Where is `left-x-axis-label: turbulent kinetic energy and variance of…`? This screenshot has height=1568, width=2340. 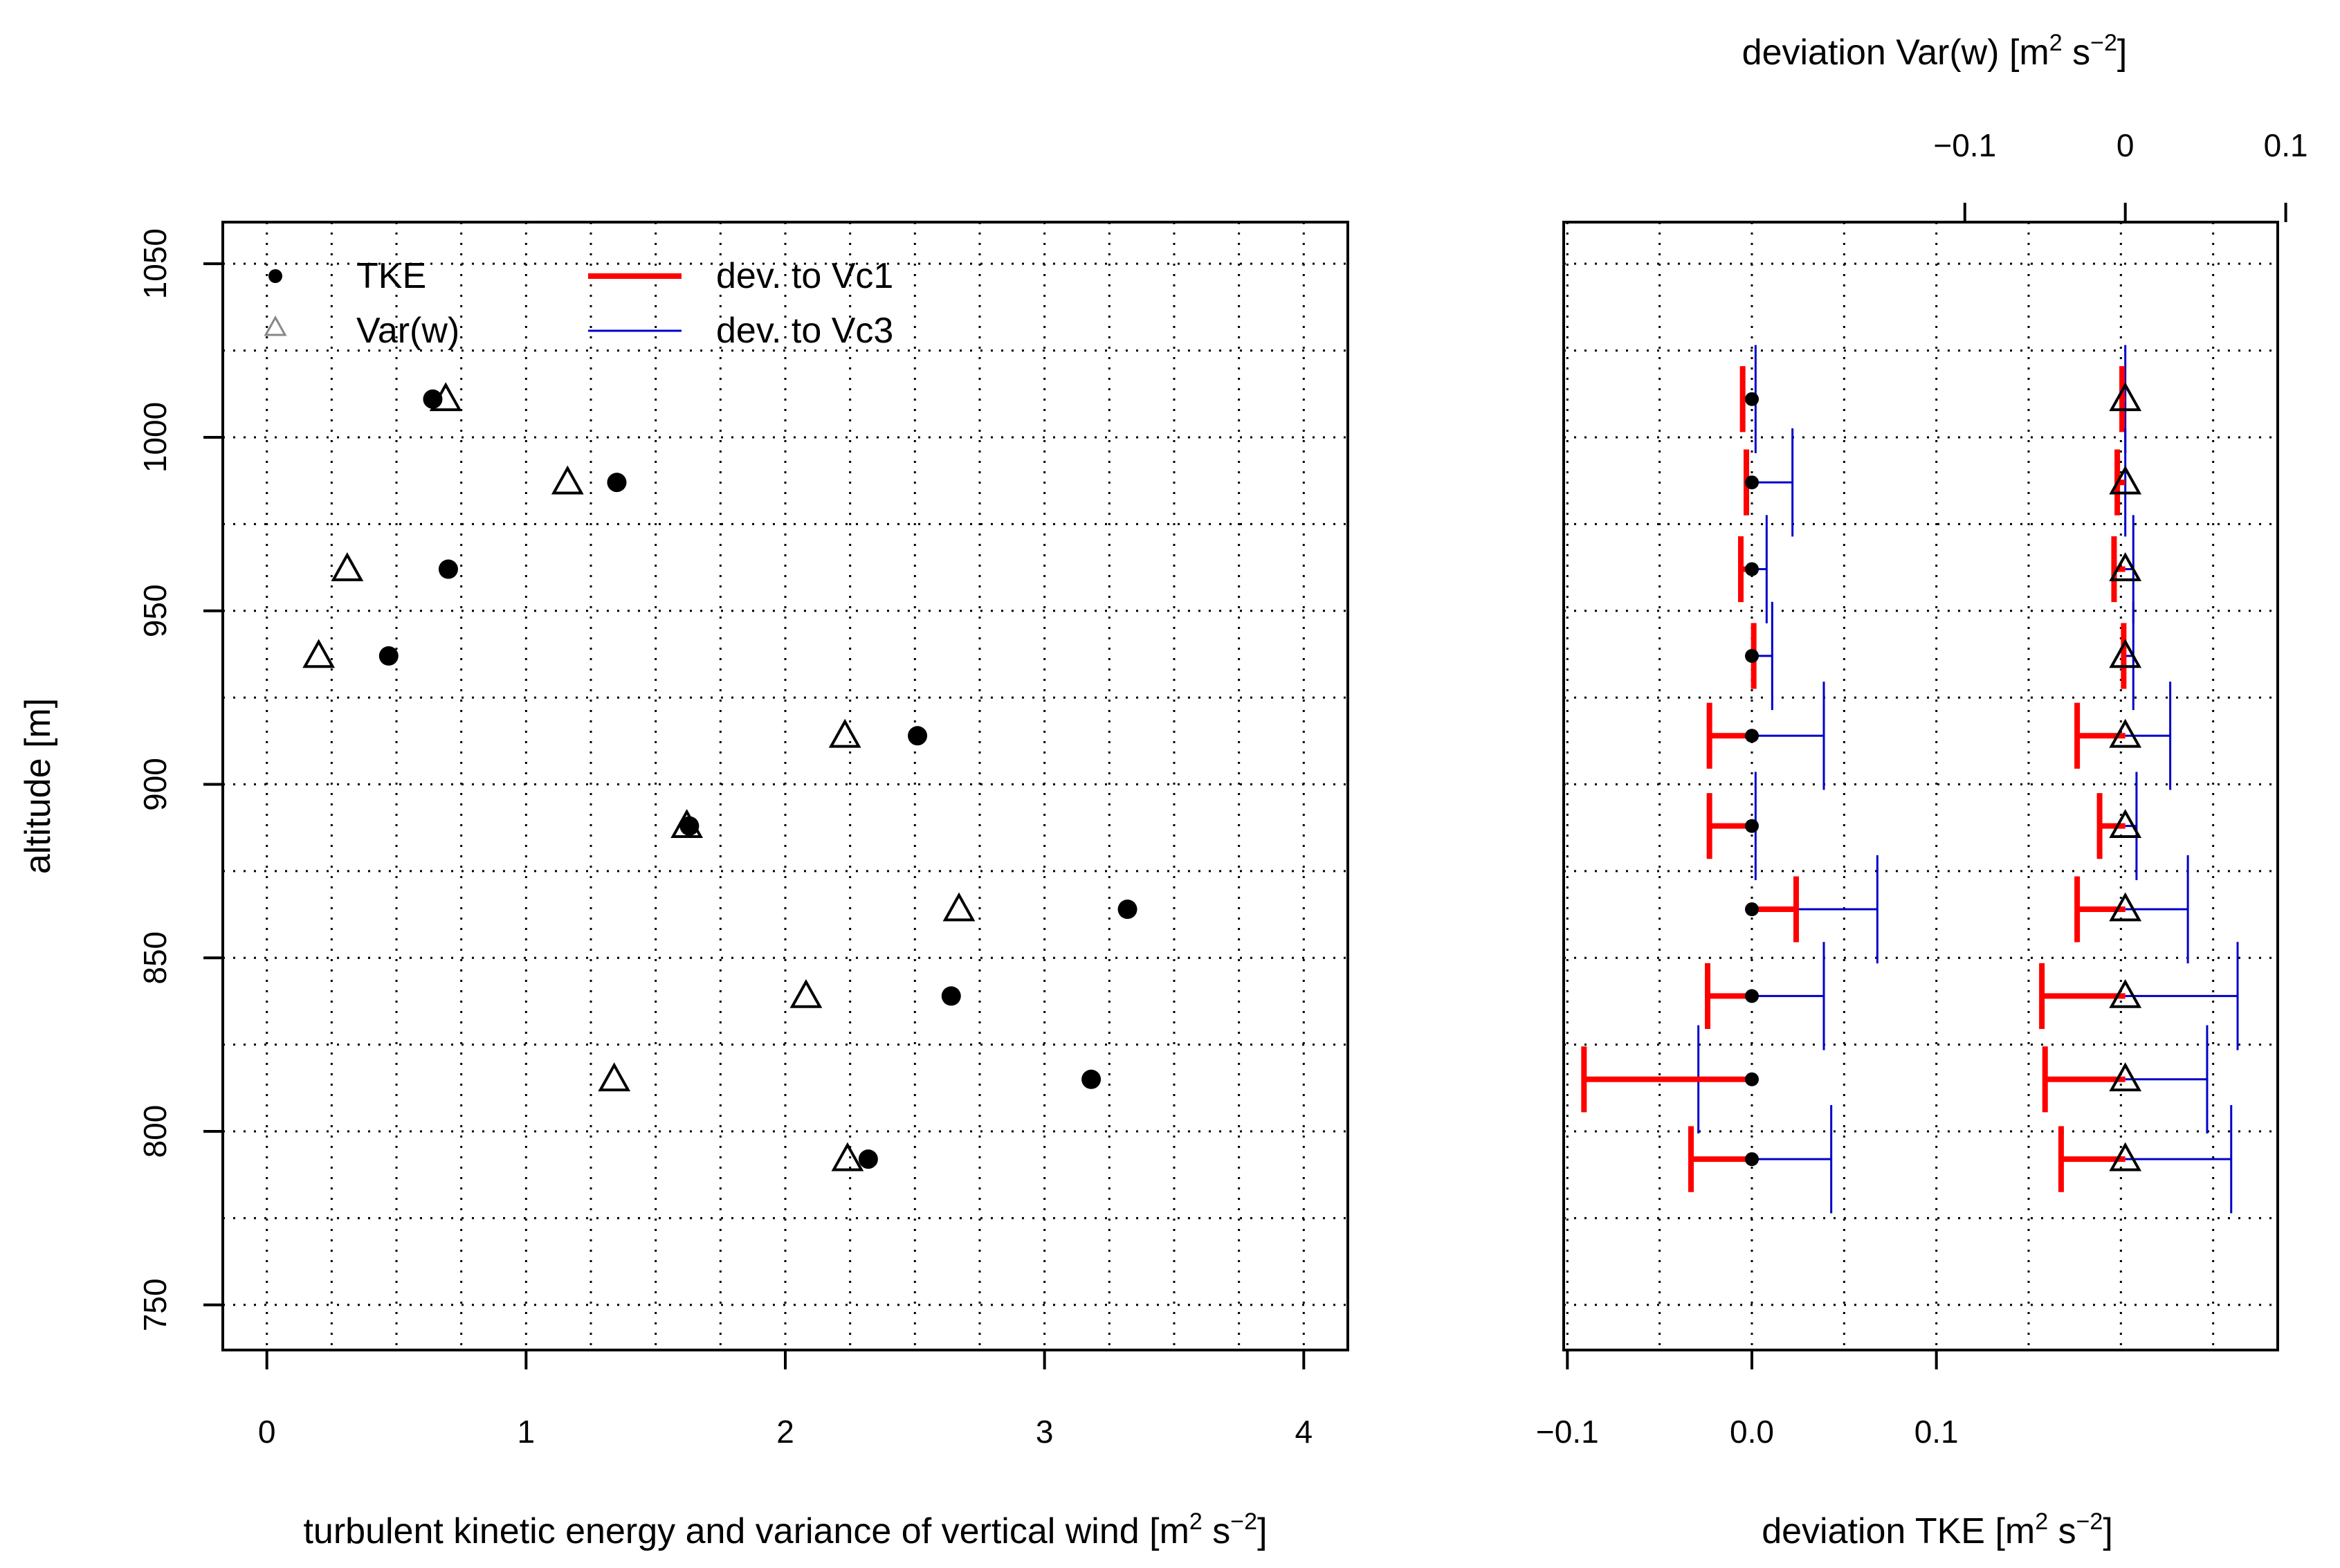
left-x-axis-label: turbulent kinetic energy and variance of… is located at coordinates (785, 1530).